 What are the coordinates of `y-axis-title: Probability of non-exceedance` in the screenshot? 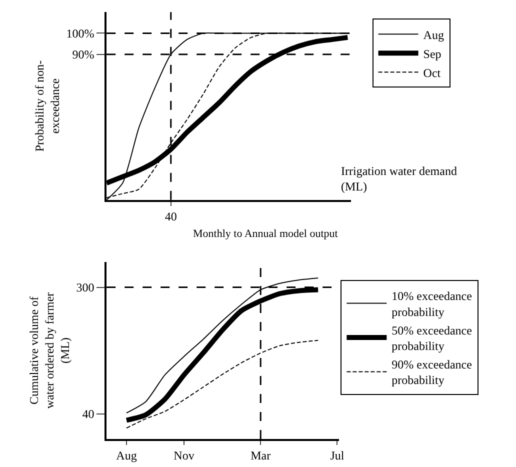 It's located at (47, 106).